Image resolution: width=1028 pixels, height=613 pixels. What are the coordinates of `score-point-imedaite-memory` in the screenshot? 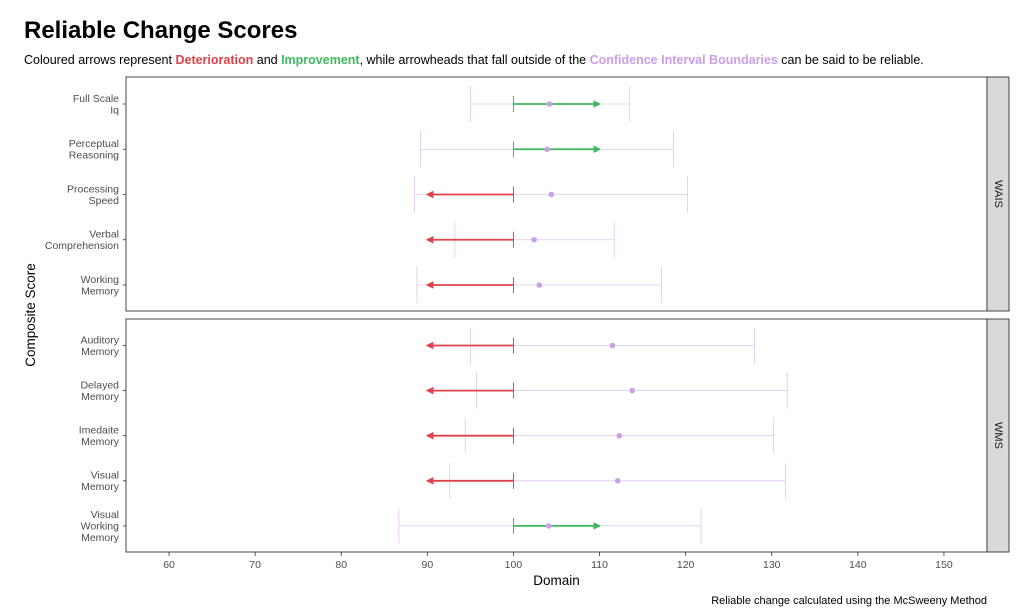 It's located at (619, 435).